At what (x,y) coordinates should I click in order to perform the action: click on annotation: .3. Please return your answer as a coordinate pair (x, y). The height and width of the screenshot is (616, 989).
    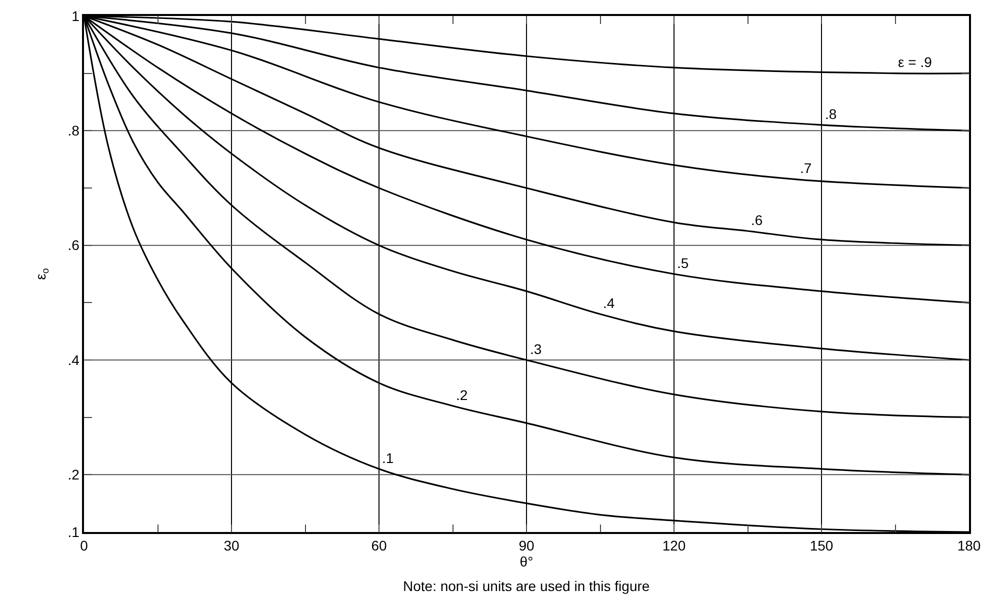
    Looking at the image, I should click on (536, 349).